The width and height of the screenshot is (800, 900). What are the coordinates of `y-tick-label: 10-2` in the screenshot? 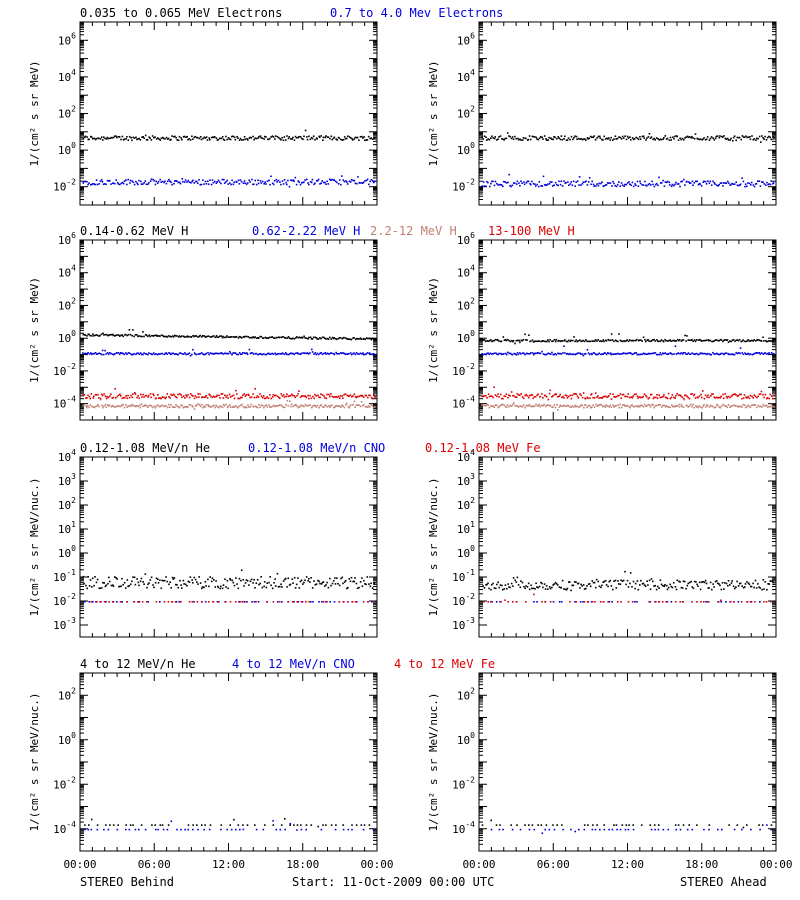 It's located at (64, 186).